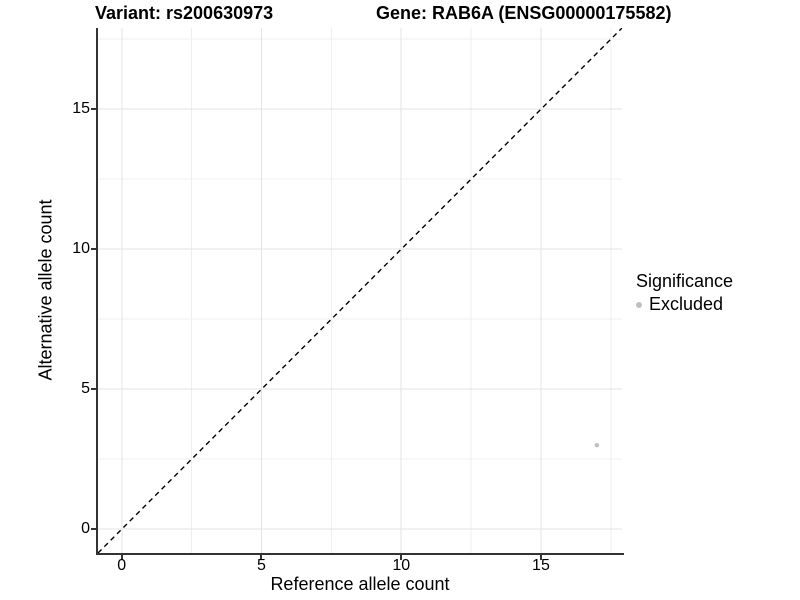 Image resolution: width=800 pixels, height=600 pixels. I want to click on legend: Significance Excluded, so click(684, 293).